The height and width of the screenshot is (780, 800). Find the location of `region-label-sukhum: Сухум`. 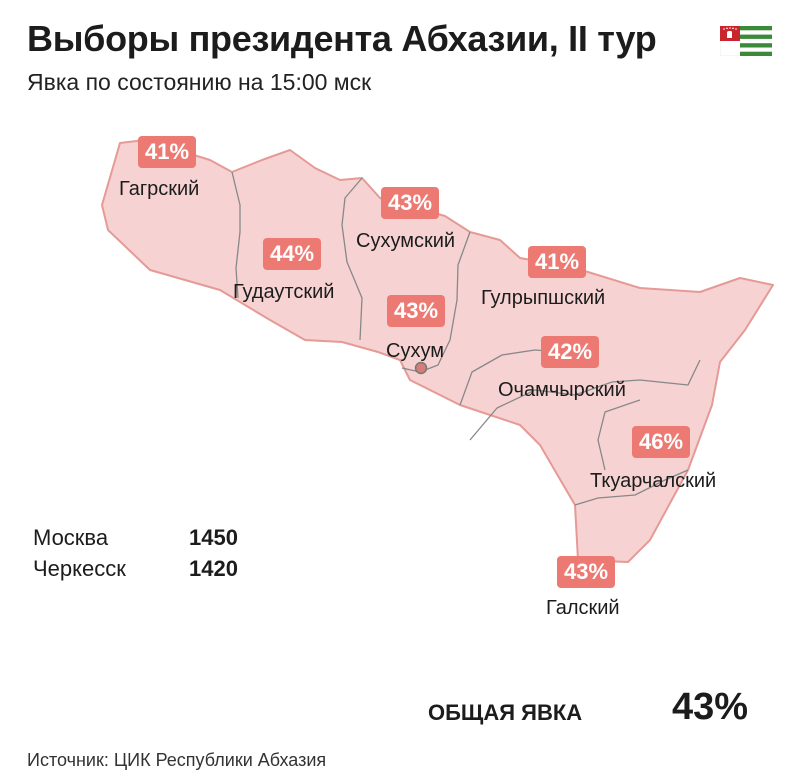

region-label-sukhum: Сухум is located at coordinates (415, 351).